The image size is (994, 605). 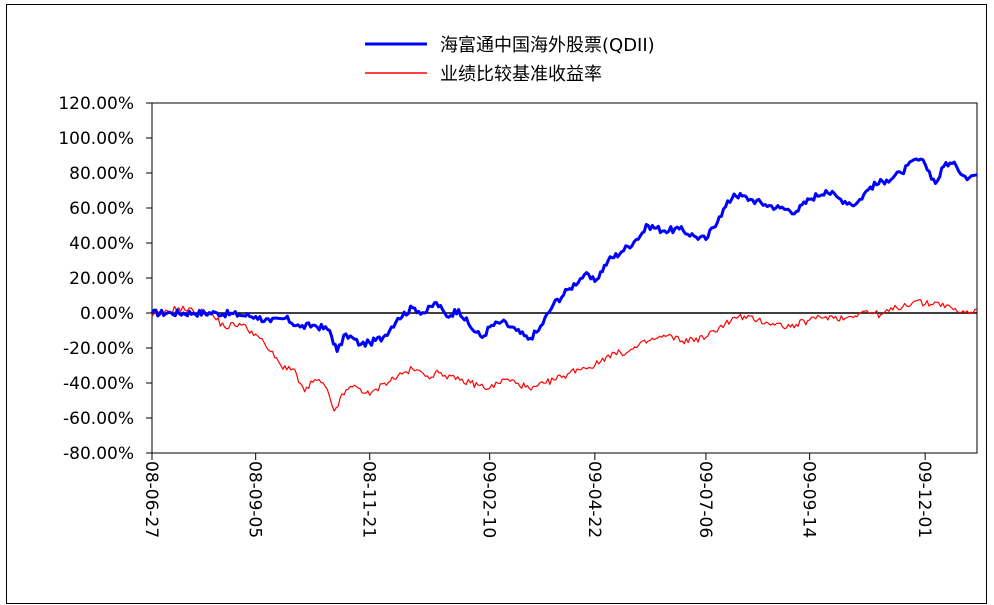 What do you see at coordinates (98, 454) in the screenshot?
I see `y-tick-label: -80.00%` at bounding box center [98, 454].